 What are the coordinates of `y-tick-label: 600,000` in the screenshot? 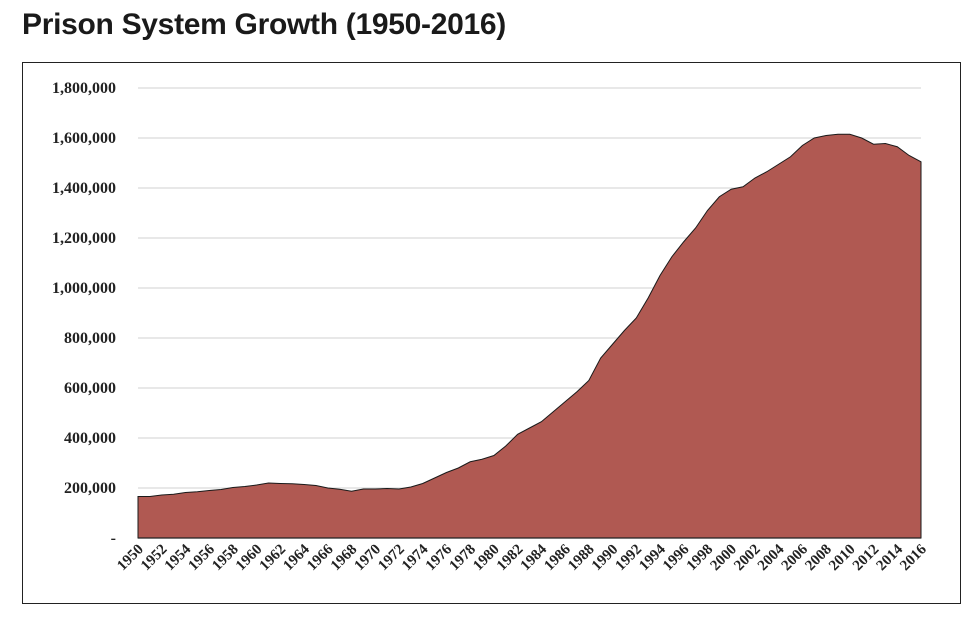 It's located at (90, 388).